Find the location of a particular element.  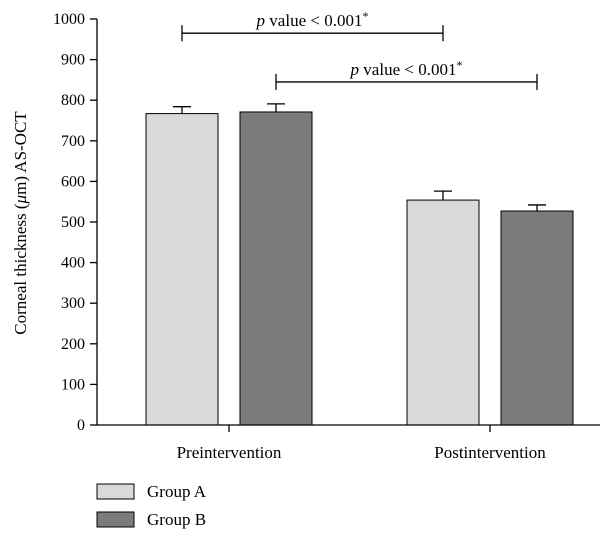

y-tick-label: 300 is located at coordinates (73, 303).